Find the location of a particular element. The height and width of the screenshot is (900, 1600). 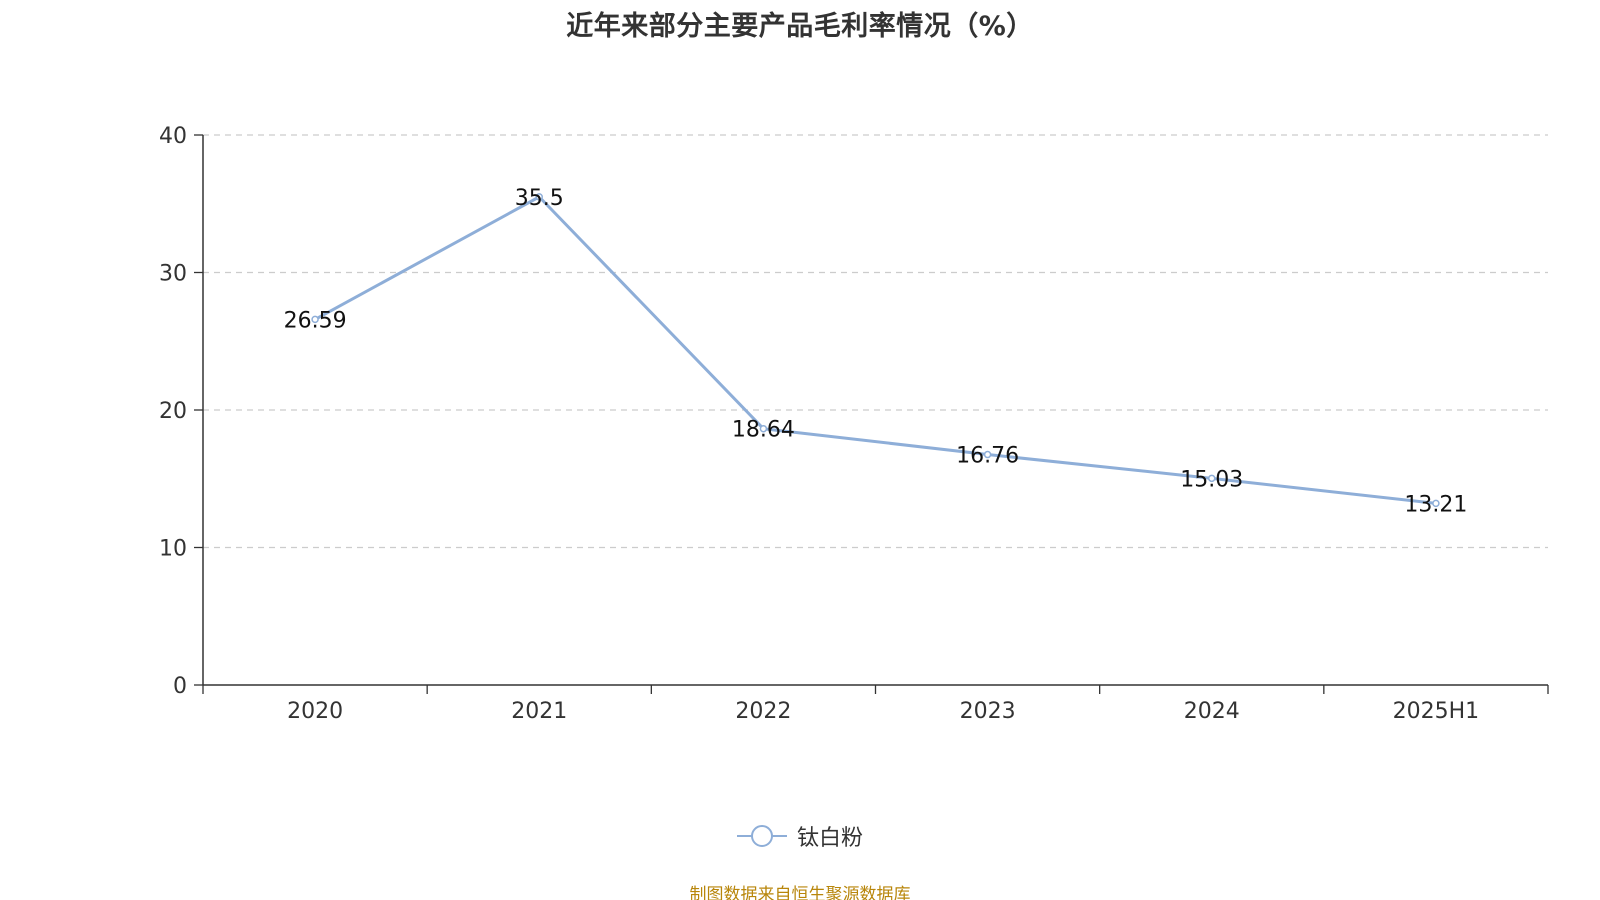

x-tick-label: 2020 is located at coordinates (315, 711).